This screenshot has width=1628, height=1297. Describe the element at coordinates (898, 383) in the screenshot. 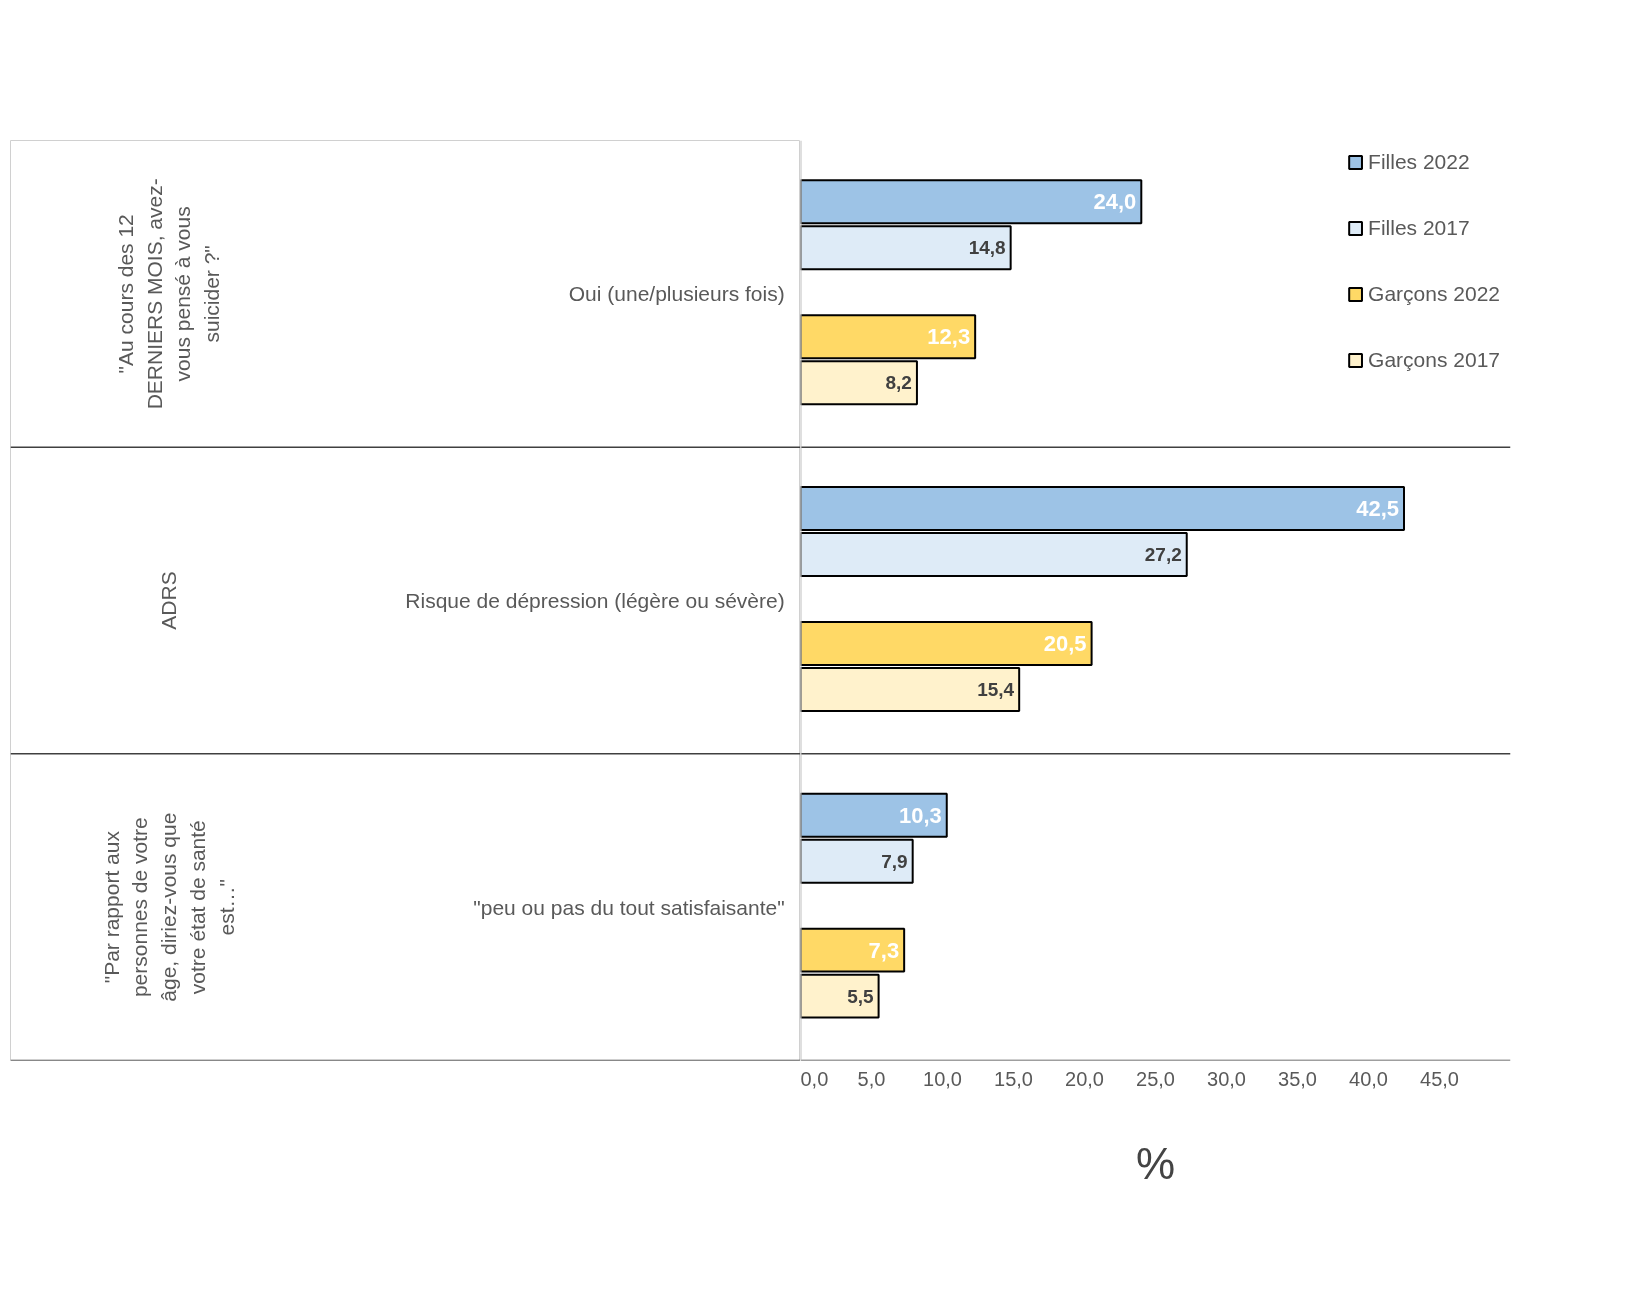

I see `data-label: 8,2` at that location.